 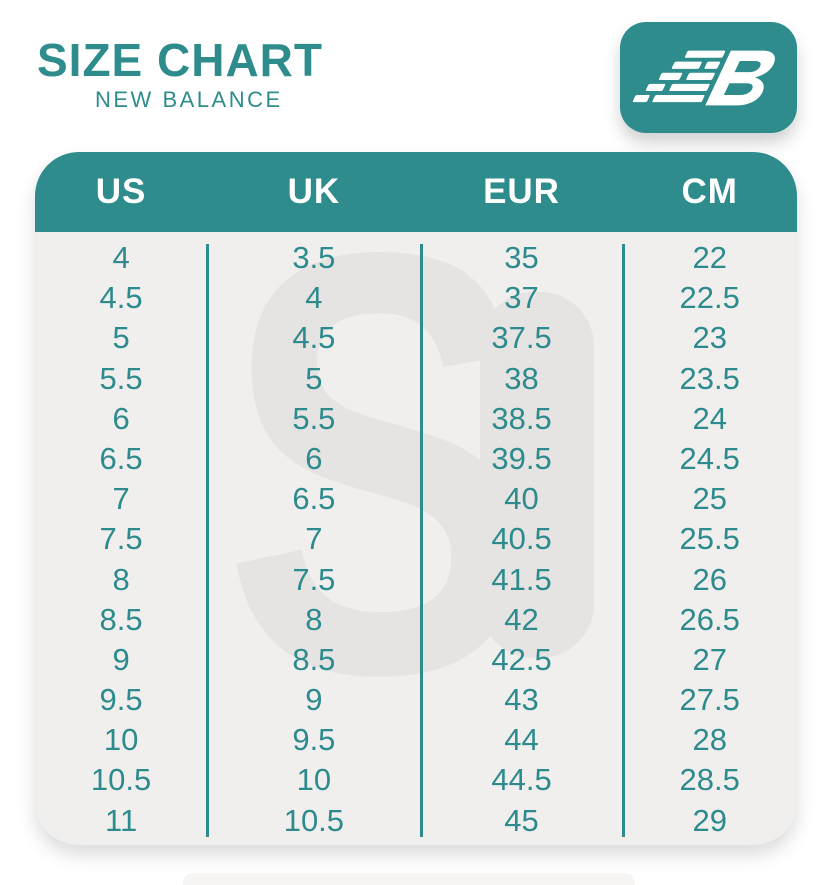 What do you see at coordinates (521, 191) in the screenshot?
I see `column-header-eur: EUR` at bounding box center [521, 191].